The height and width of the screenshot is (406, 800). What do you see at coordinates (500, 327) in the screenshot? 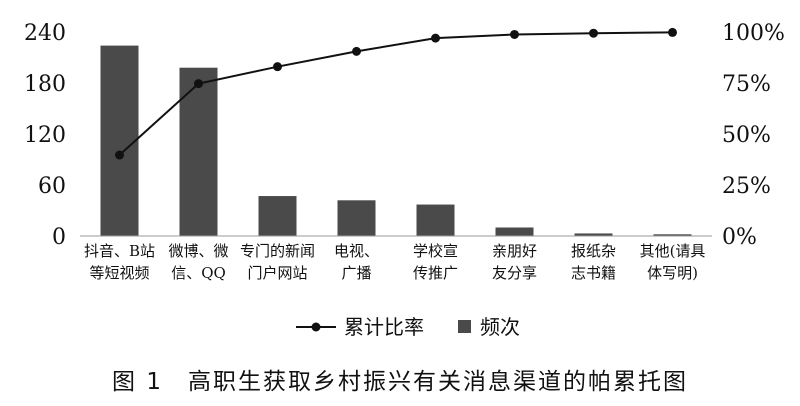
I see `legend-label-frequency: 频次` at bounding box center [500, 327].